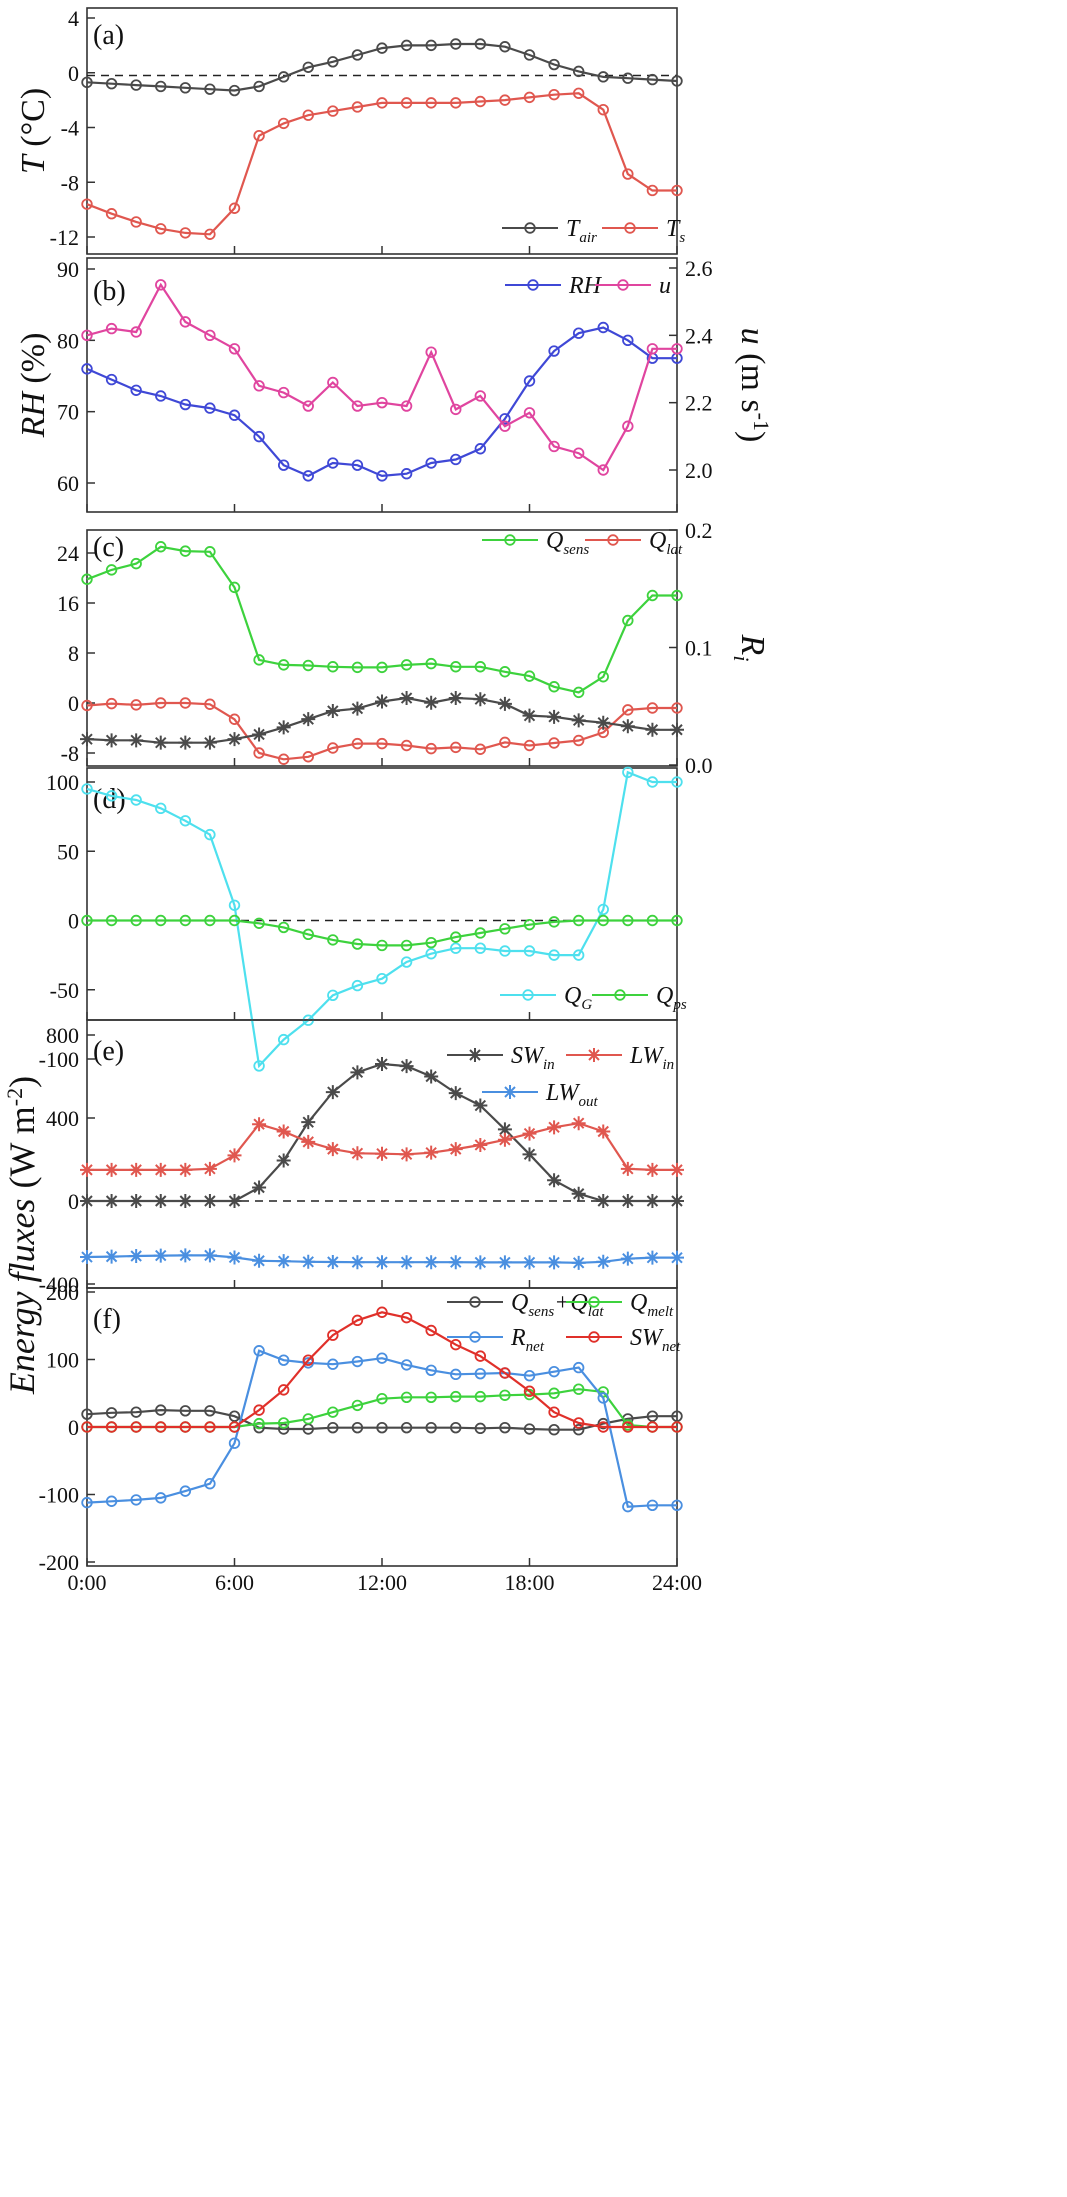  Describe the element at coordinates (64, 237) in the screenshot. I see `y-tick-label: -12` at that location.